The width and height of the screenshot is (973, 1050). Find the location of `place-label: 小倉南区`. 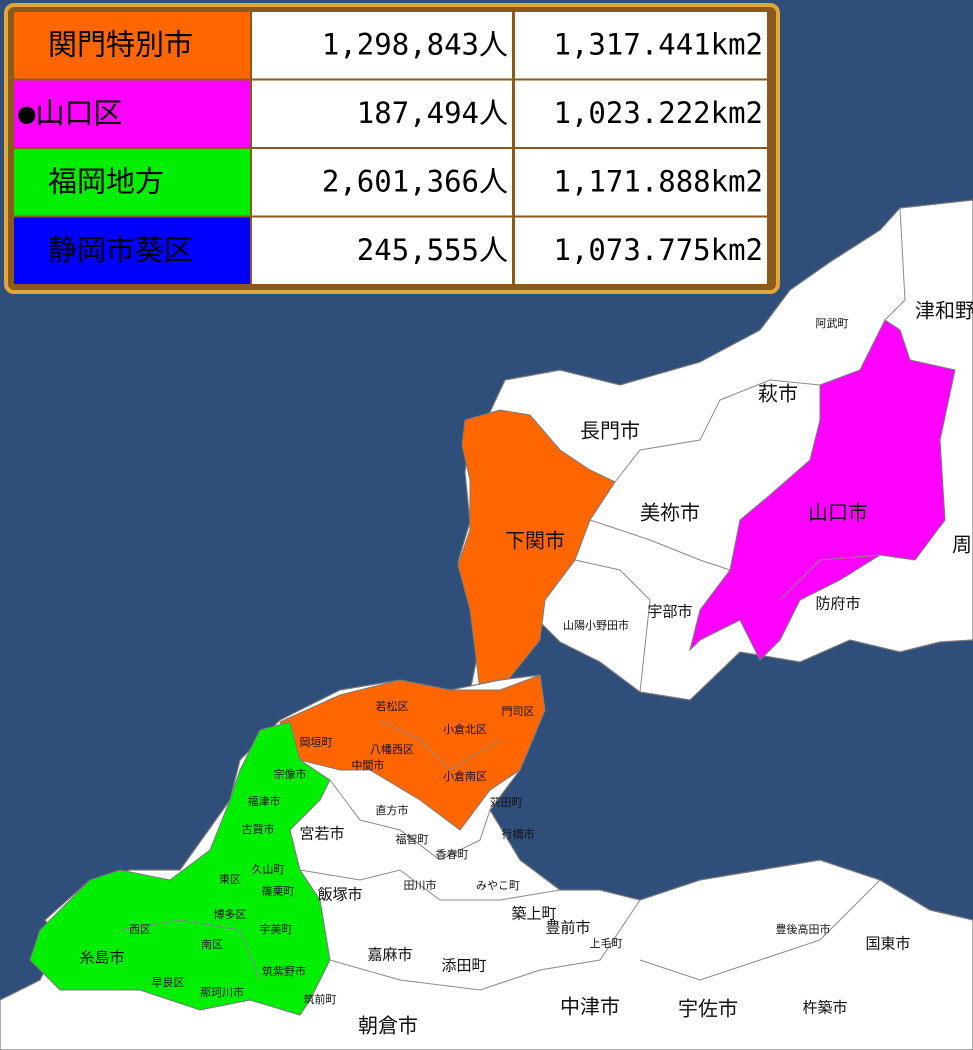

place-label: 小倉南区 is located at coordinates (465, 776).